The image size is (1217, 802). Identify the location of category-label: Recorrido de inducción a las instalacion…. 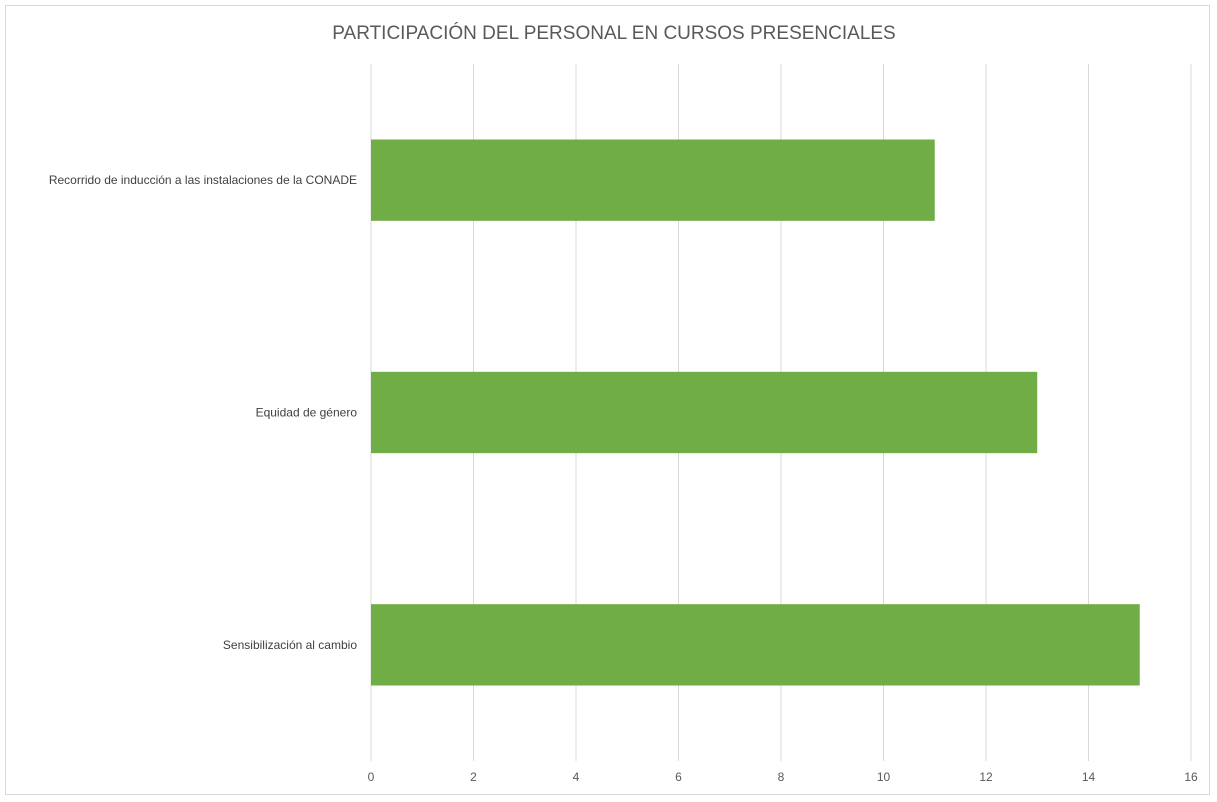
(203, 180).